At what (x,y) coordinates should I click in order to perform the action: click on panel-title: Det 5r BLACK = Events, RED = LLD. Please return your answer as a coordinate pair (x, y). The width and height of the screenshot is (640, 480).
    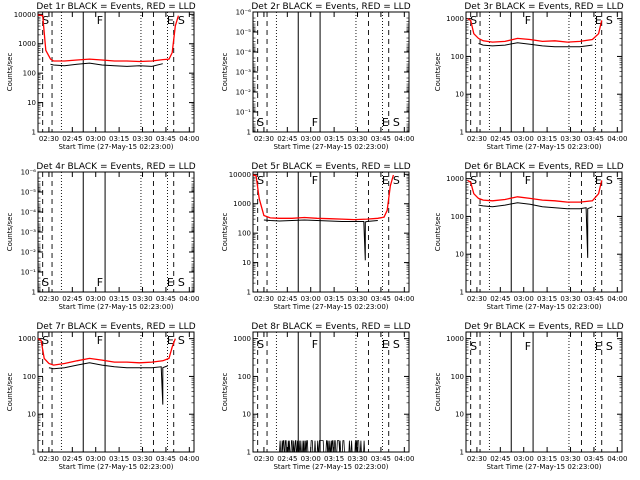
    Looking at the image, I should click on (330, 167).